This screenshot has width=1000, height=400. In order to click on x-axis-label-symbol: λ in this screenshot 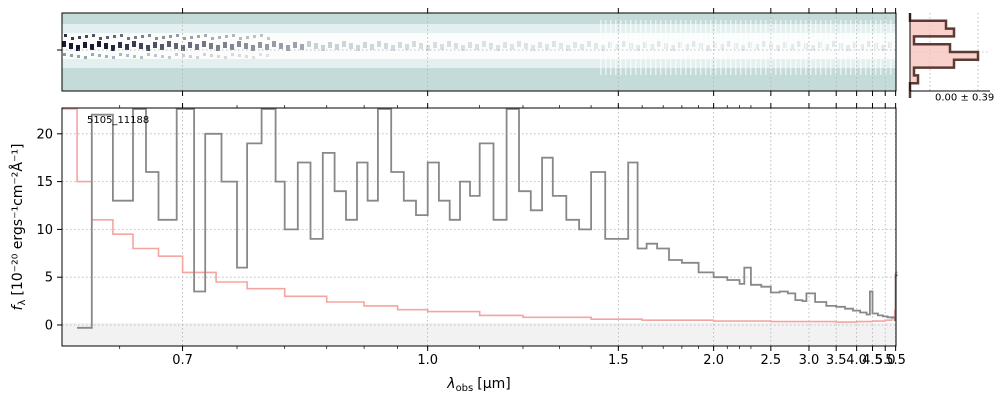, I will do `click(450, 384)`.